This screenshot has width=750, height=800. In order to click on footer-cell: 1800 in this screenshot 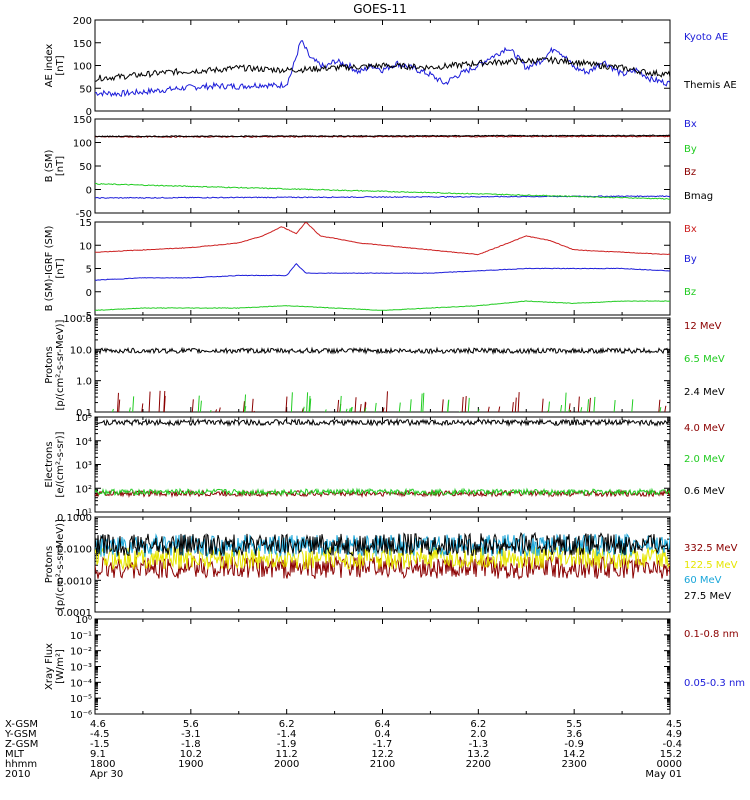, I will do `click(102, 764)`.